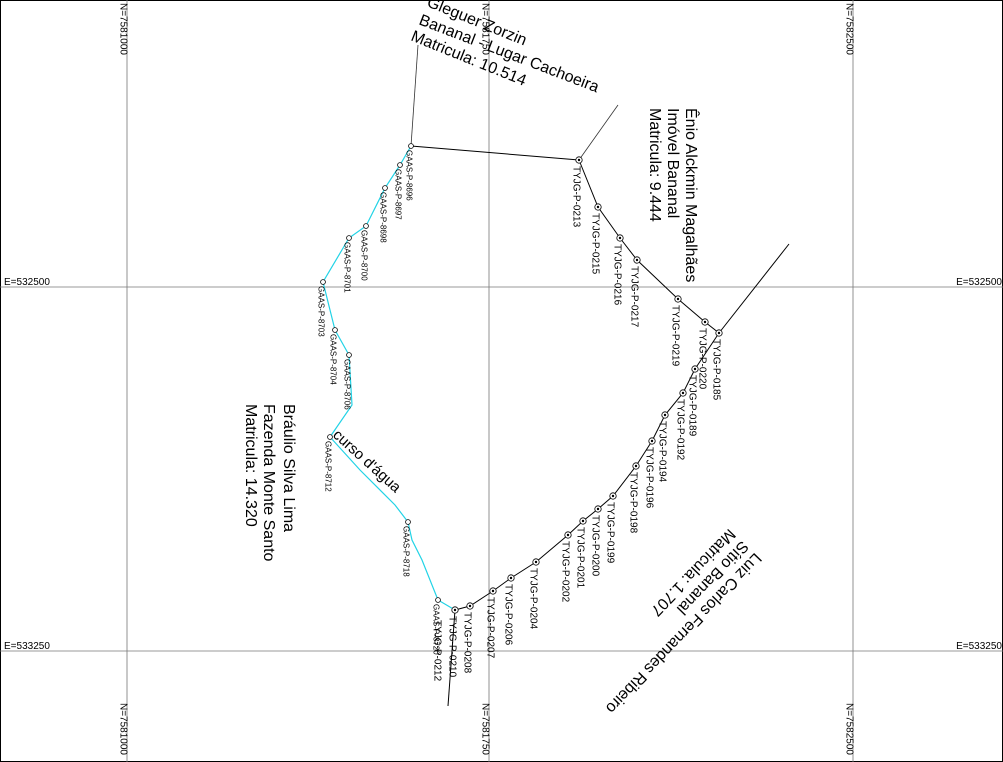  I want to click on point-label: GAAS-P-8706, so click(346, 384).